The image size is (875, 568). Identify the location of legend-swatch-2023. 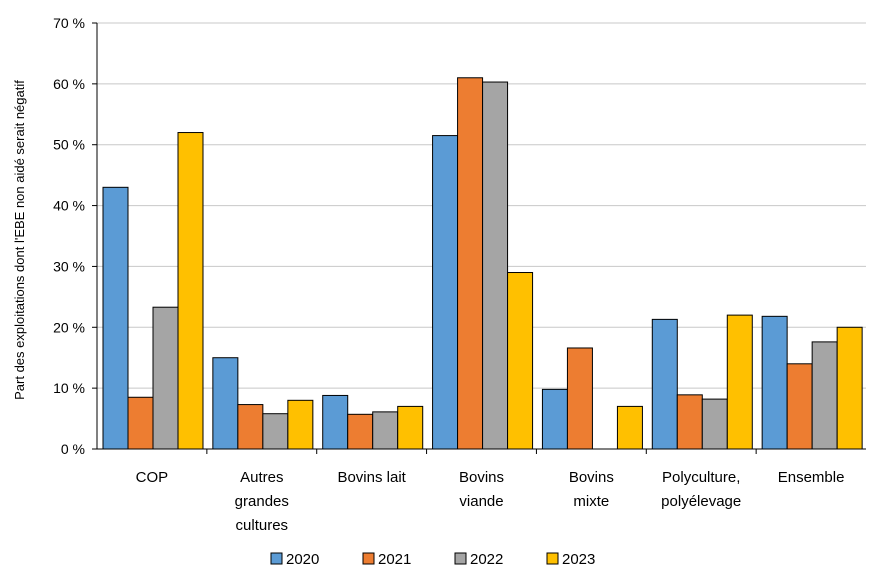
(552, 558).